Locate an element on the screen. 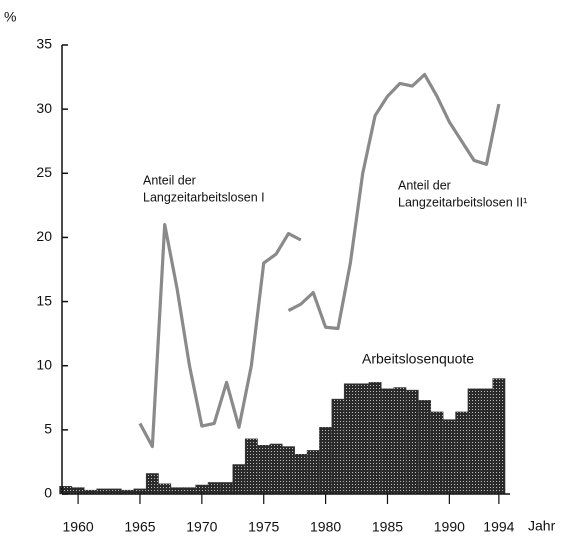 The image size is (587, 552). bar-label: Arbeitslosenquote is located at coordinates (418, 359).